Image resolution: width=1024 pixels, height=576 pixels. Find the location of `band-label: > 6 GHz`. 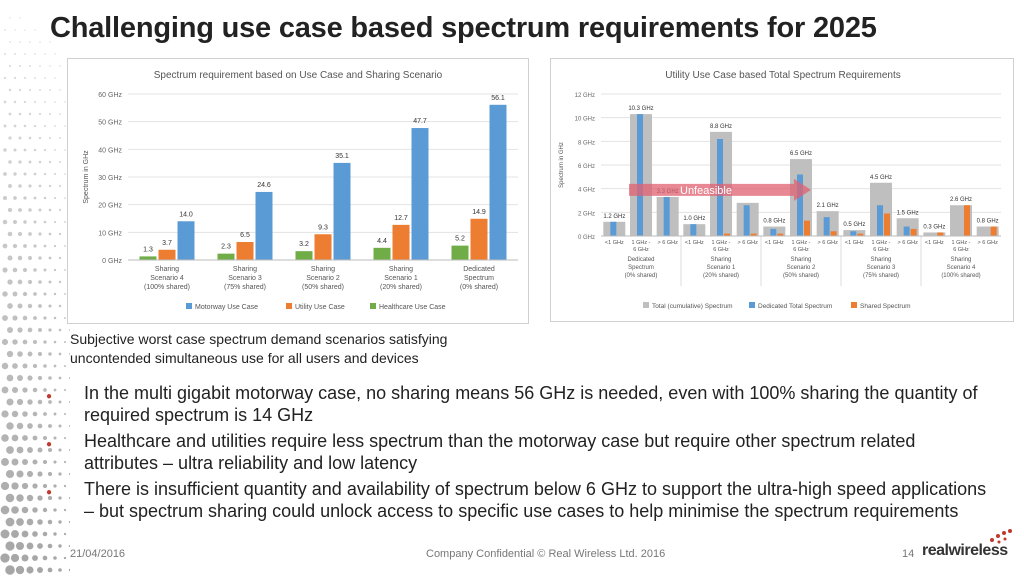

band-label: > 6 GHz is located at coordinates (668, 243).